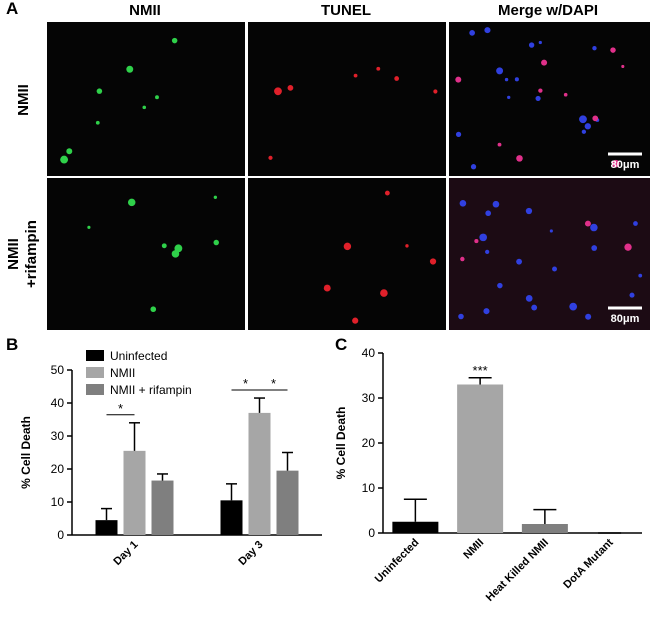 The height and width of the screenshot is (622, 650). Describe the element at coordinates (397, 561) in the screenshot. I see `x-tick-label: Uninfected` at that location.